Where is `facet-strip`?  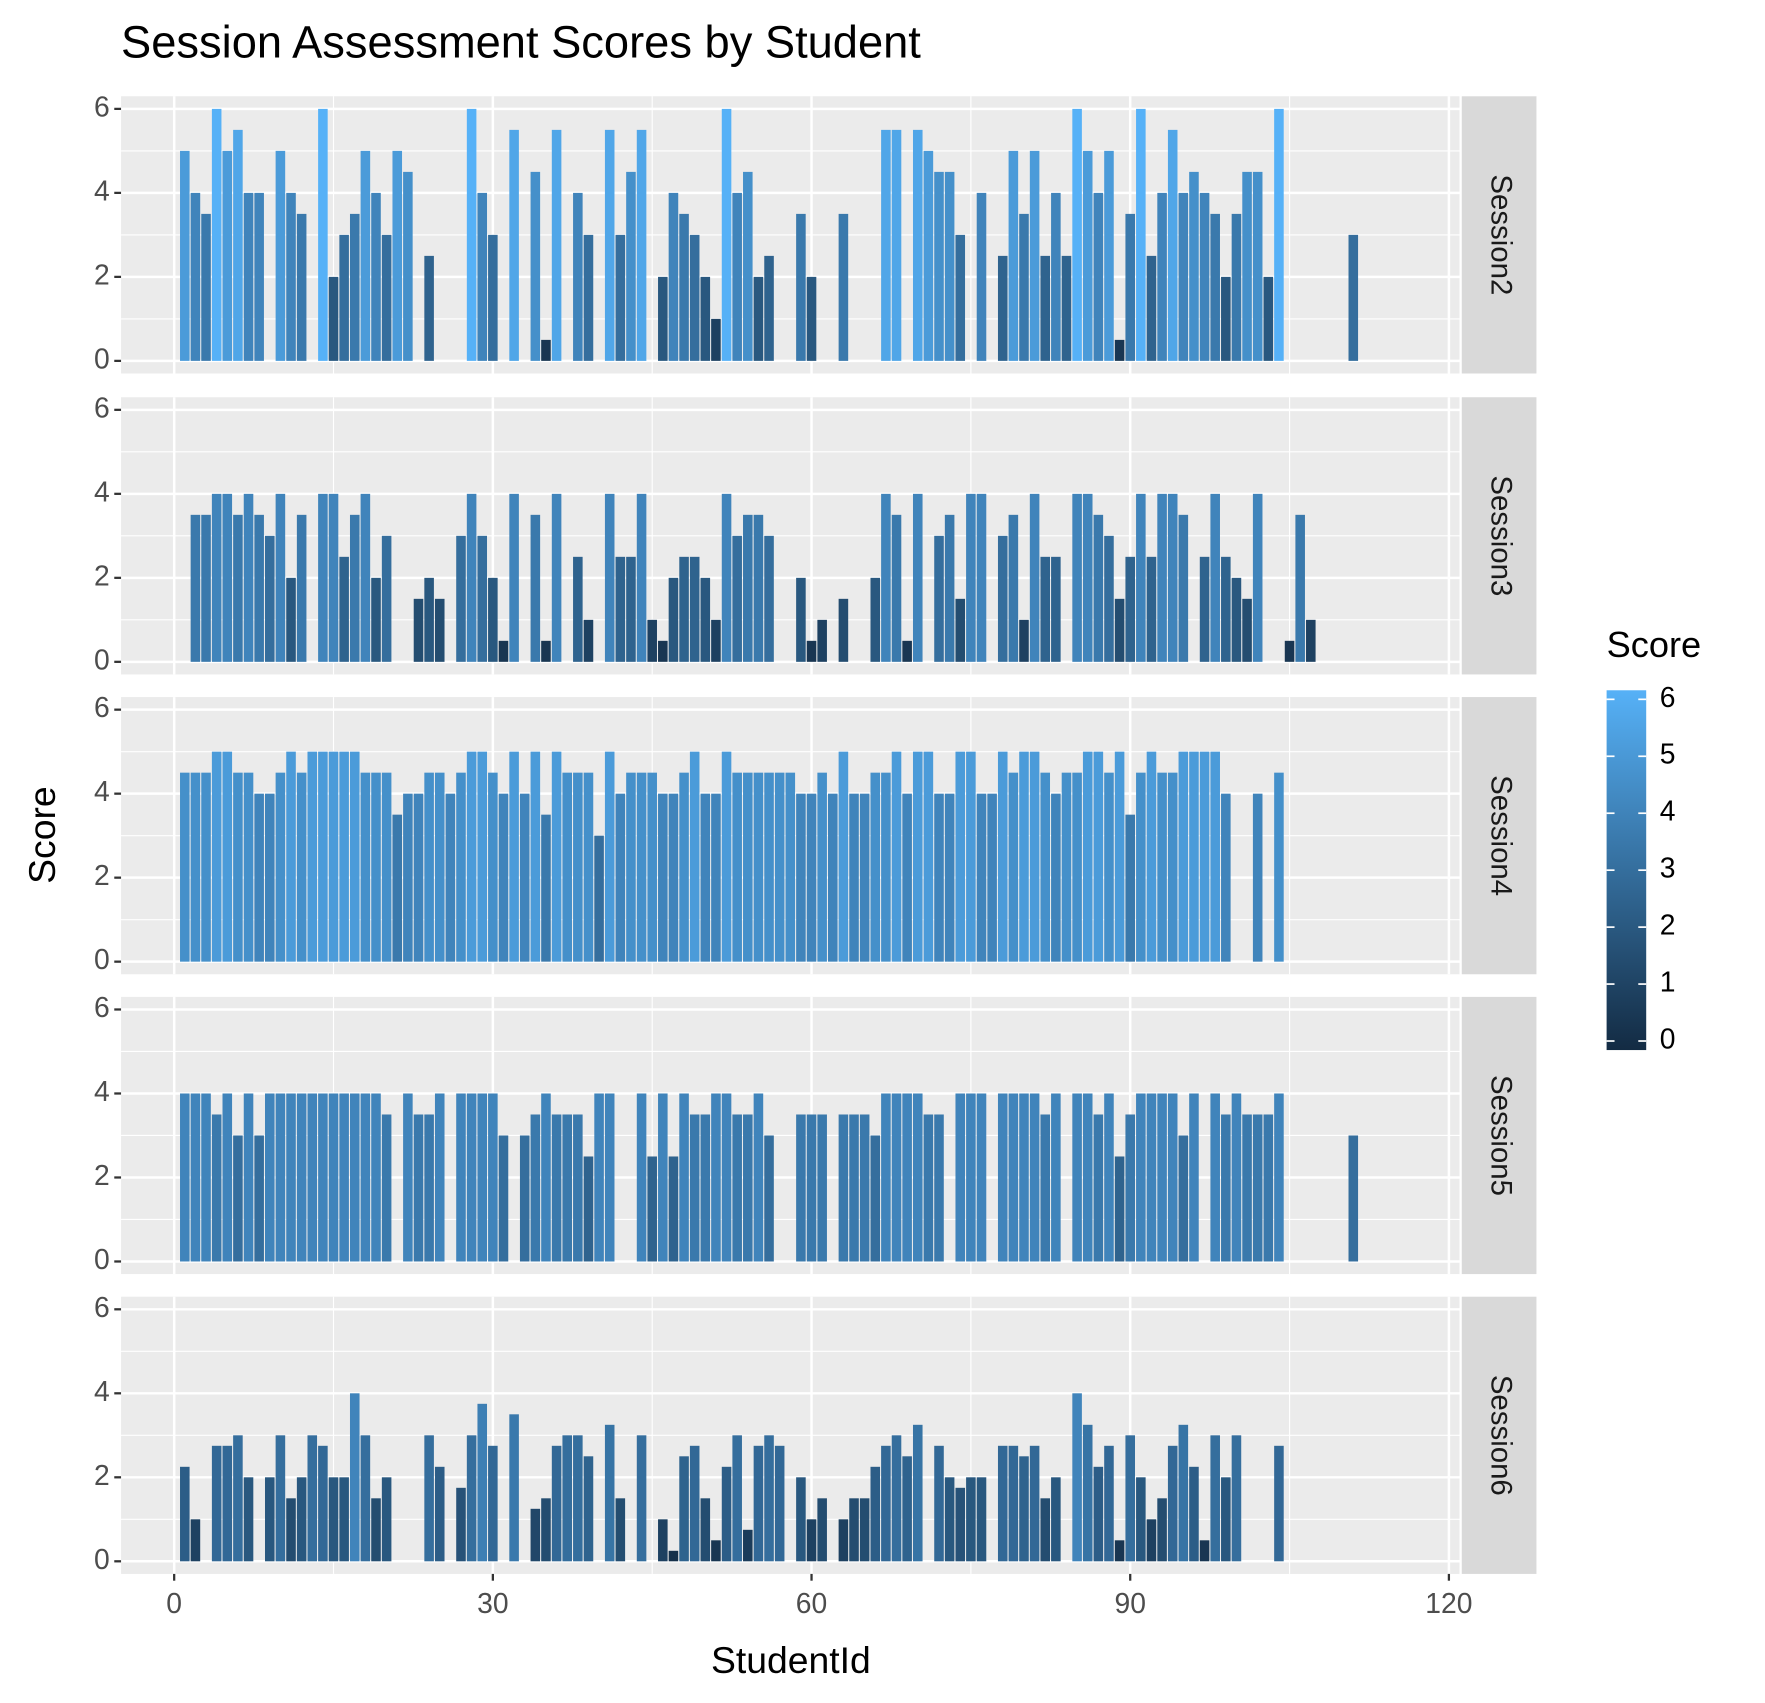 facet-strip is located at coordinates (1499, 836).